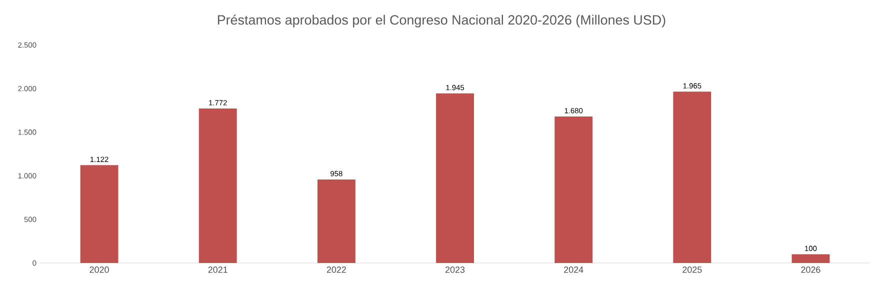 This screenshot has width=883, height=293. What do you see at coordinates (692, 269) in the screenshot?
I see `x-tick-label: 2025` at bounding box center [692, 269].